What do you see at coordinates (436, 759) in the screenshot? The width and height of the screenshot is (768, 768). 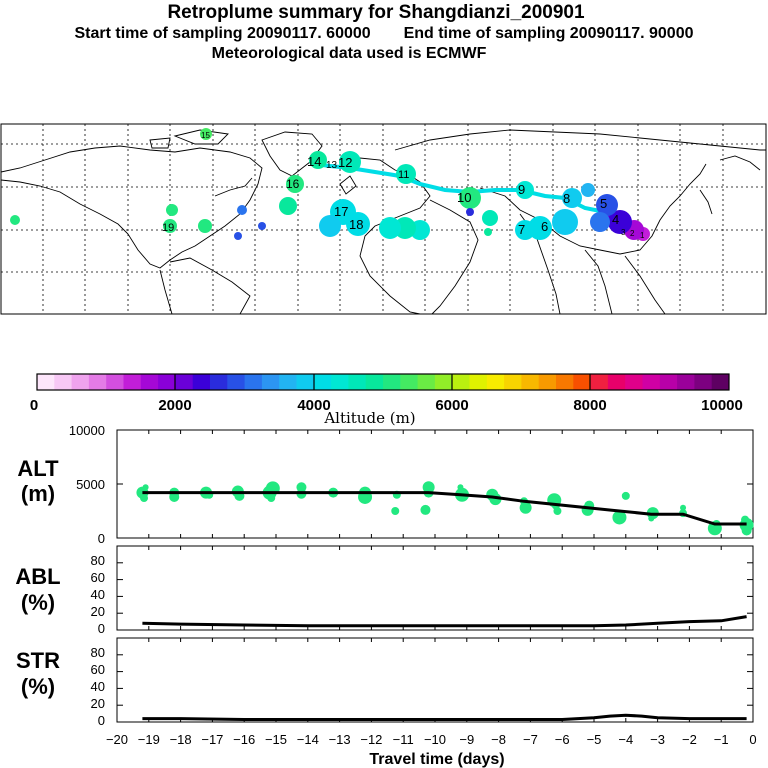 I see `x-axis-label: Travel time (days)` at bounding box center [436, 759].